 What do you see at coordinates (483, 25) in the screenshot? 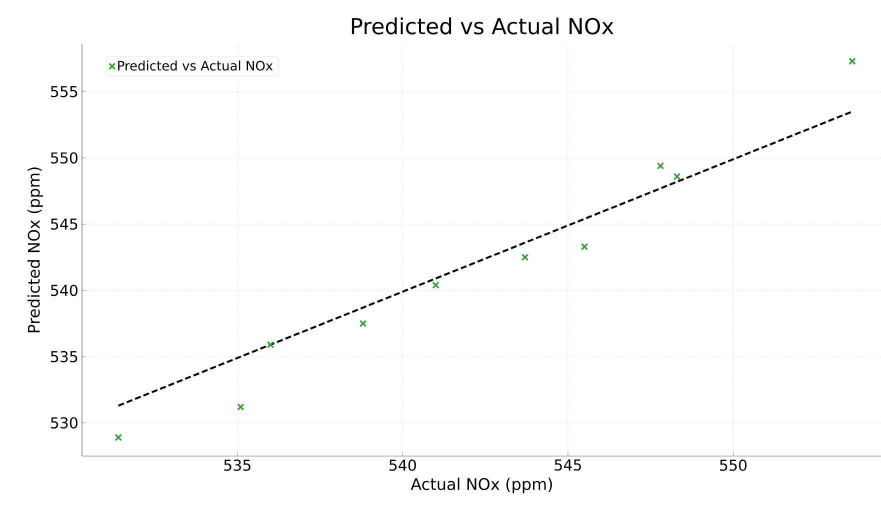
I see `chart-title: Predicted vs Actual NOx` at bounding box center [483, 25].